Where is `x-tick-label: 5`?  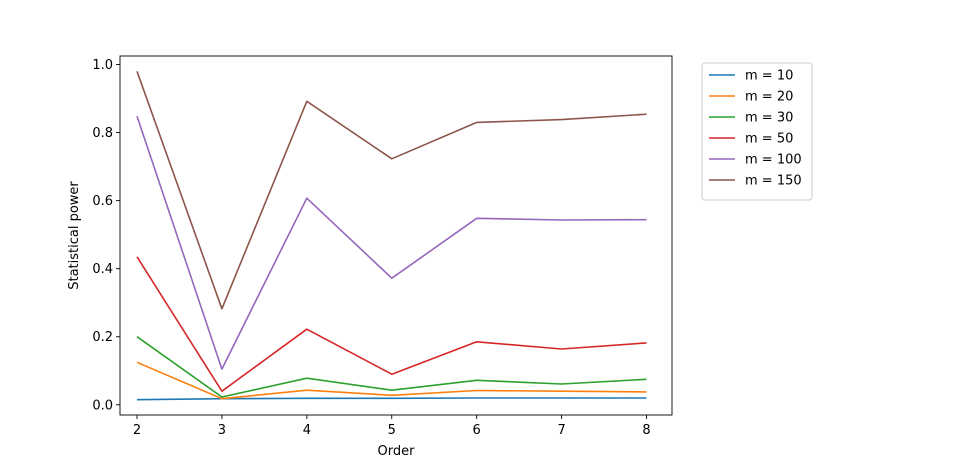 x-tick-label: 5 is located at coordinates (392, 430).